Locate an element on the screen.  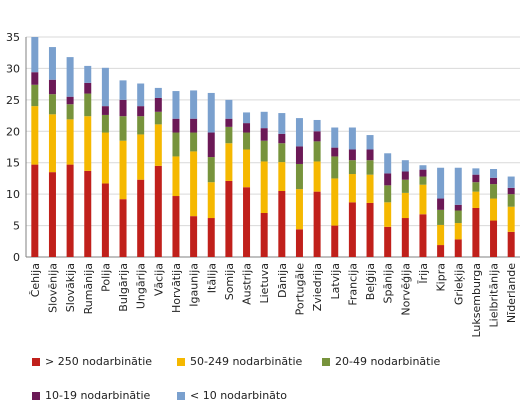
y-tick-label: 25 is located at coordinates (13, 100).